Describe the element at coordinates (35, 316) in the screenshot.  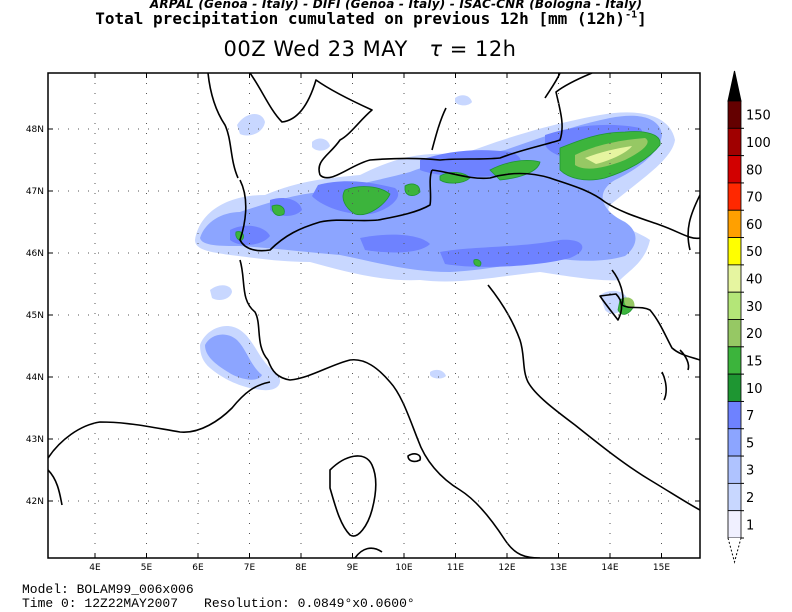
I see `lat-label: 45N` at that location.